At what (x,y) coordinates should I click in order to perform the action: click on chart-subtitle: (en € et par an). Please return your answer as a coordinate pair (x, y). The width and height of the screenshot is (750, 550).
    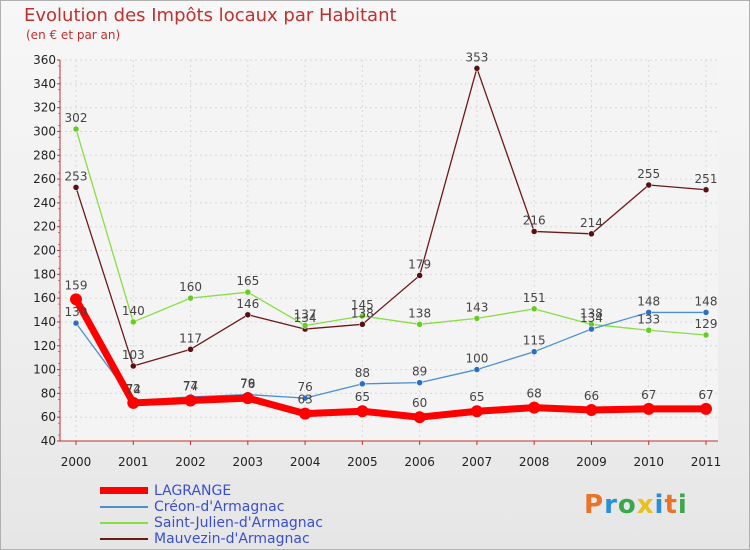
    Looking at the image, I should click on (73, 35).